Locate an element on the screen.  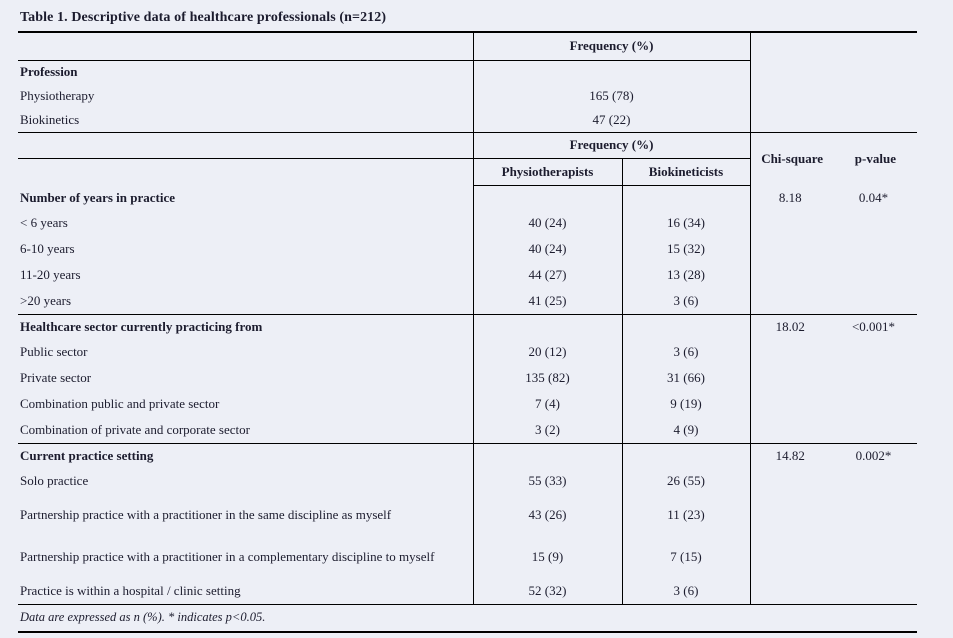
chi-value-cell: 18.02 is located at coordinates (790, 326).